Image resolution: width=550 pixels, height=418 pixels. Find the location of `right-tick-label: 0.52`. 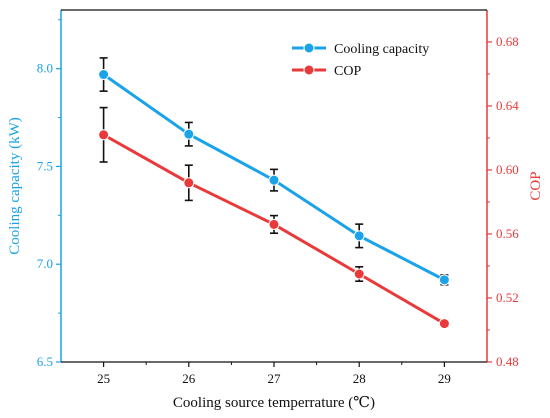

right-tick-label: 0.52 is located at coordinates (507, 297).